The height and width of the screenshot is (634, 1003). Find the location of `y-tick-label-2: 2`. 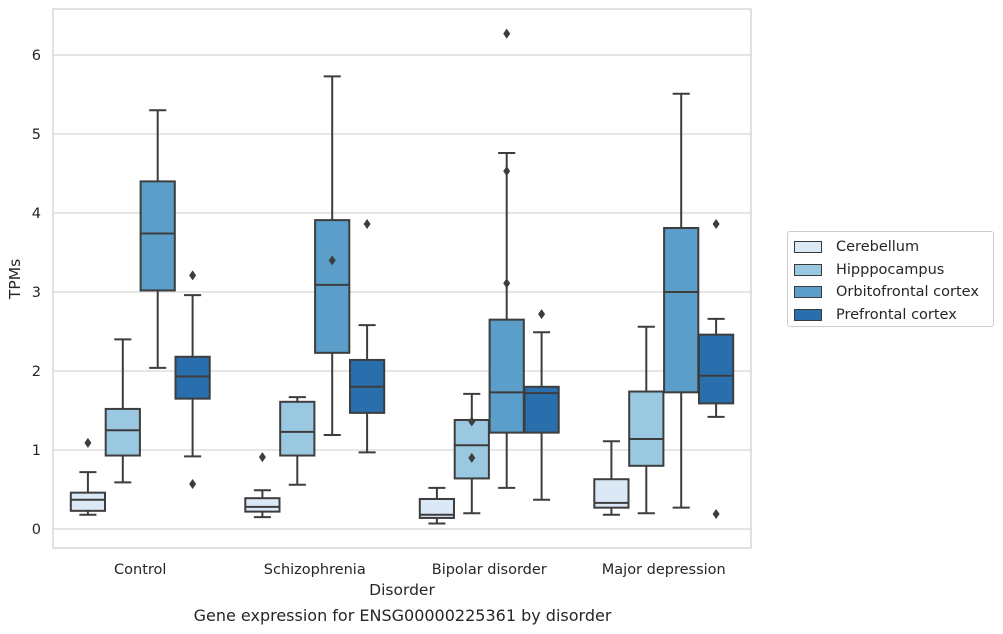

y-tick-label-2: 2 is located at coordinates (36, 372).